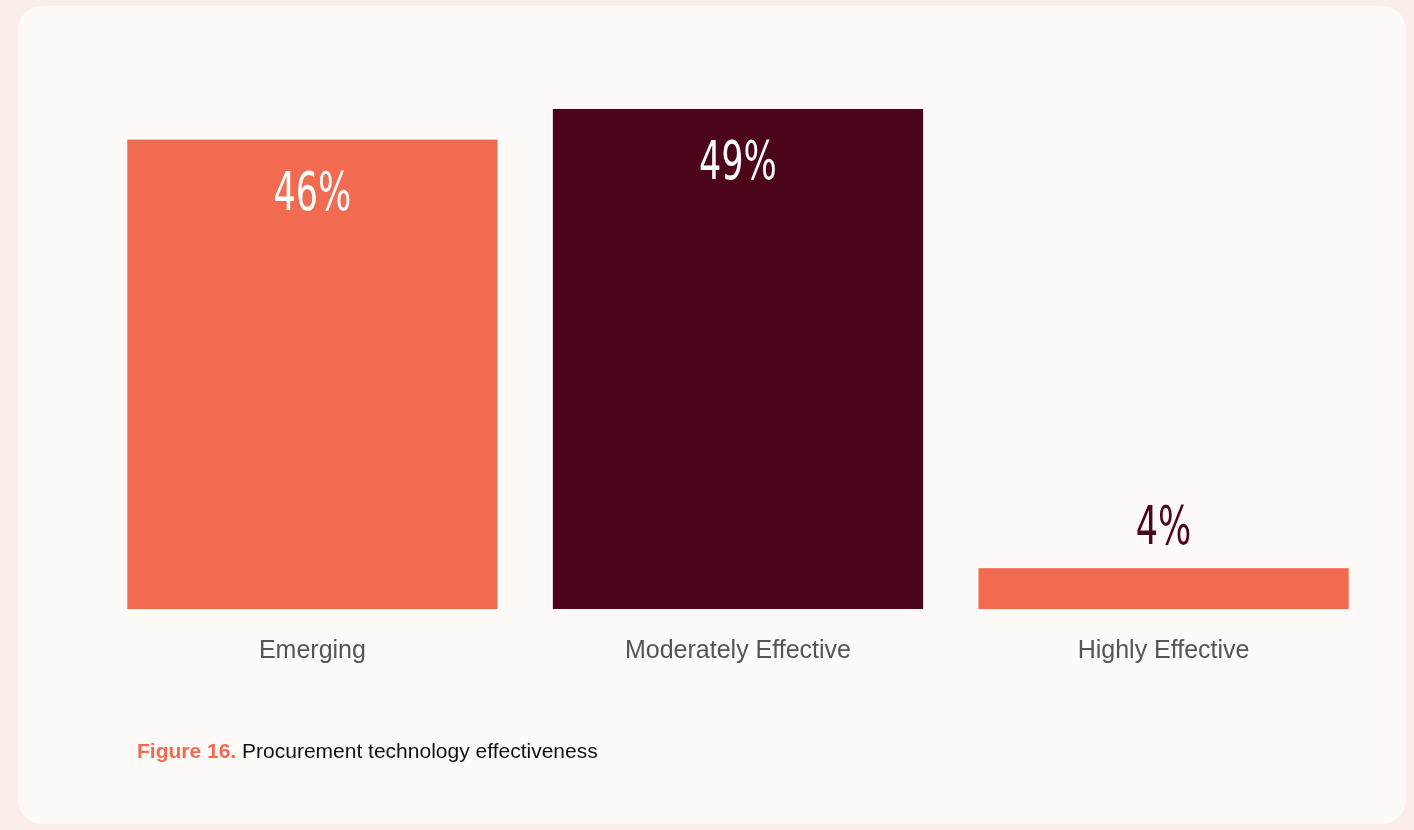  I want to click on x-tick-label: Highly Effective, so click(1163, 649).